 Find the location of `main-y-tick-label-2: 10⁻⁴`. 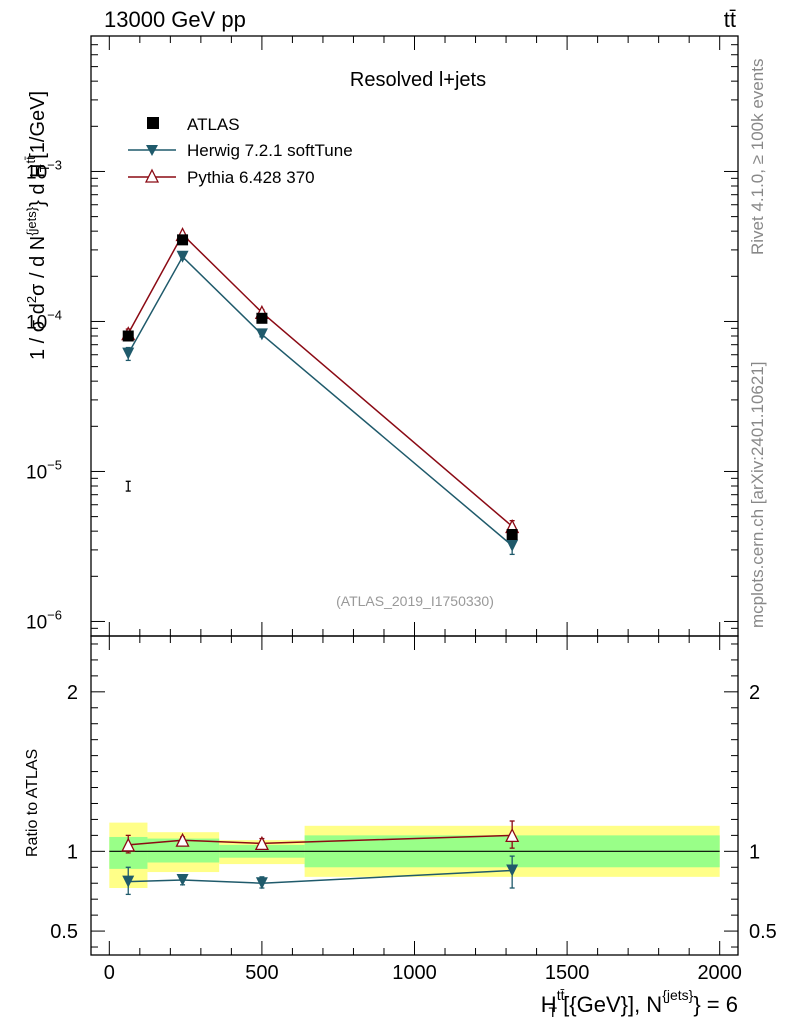

main-y-tick-label-2: 10⁻⁴ is located at coordinates (44, 320).